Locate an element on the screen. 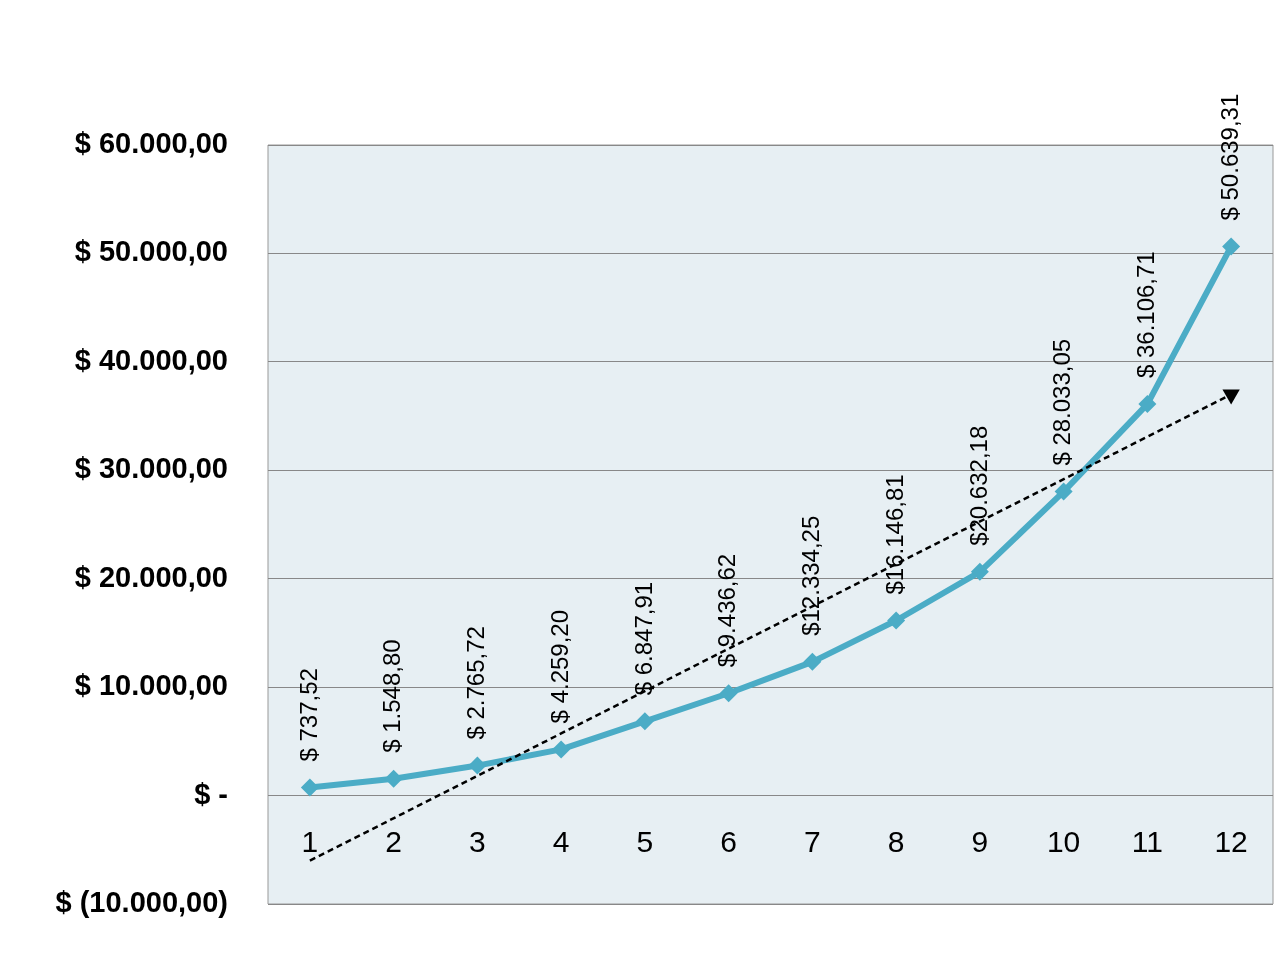 The width and height of the screenshot is (1283, 969). data-label: $ 28.033,05 is located at coordinates (1062, 402).